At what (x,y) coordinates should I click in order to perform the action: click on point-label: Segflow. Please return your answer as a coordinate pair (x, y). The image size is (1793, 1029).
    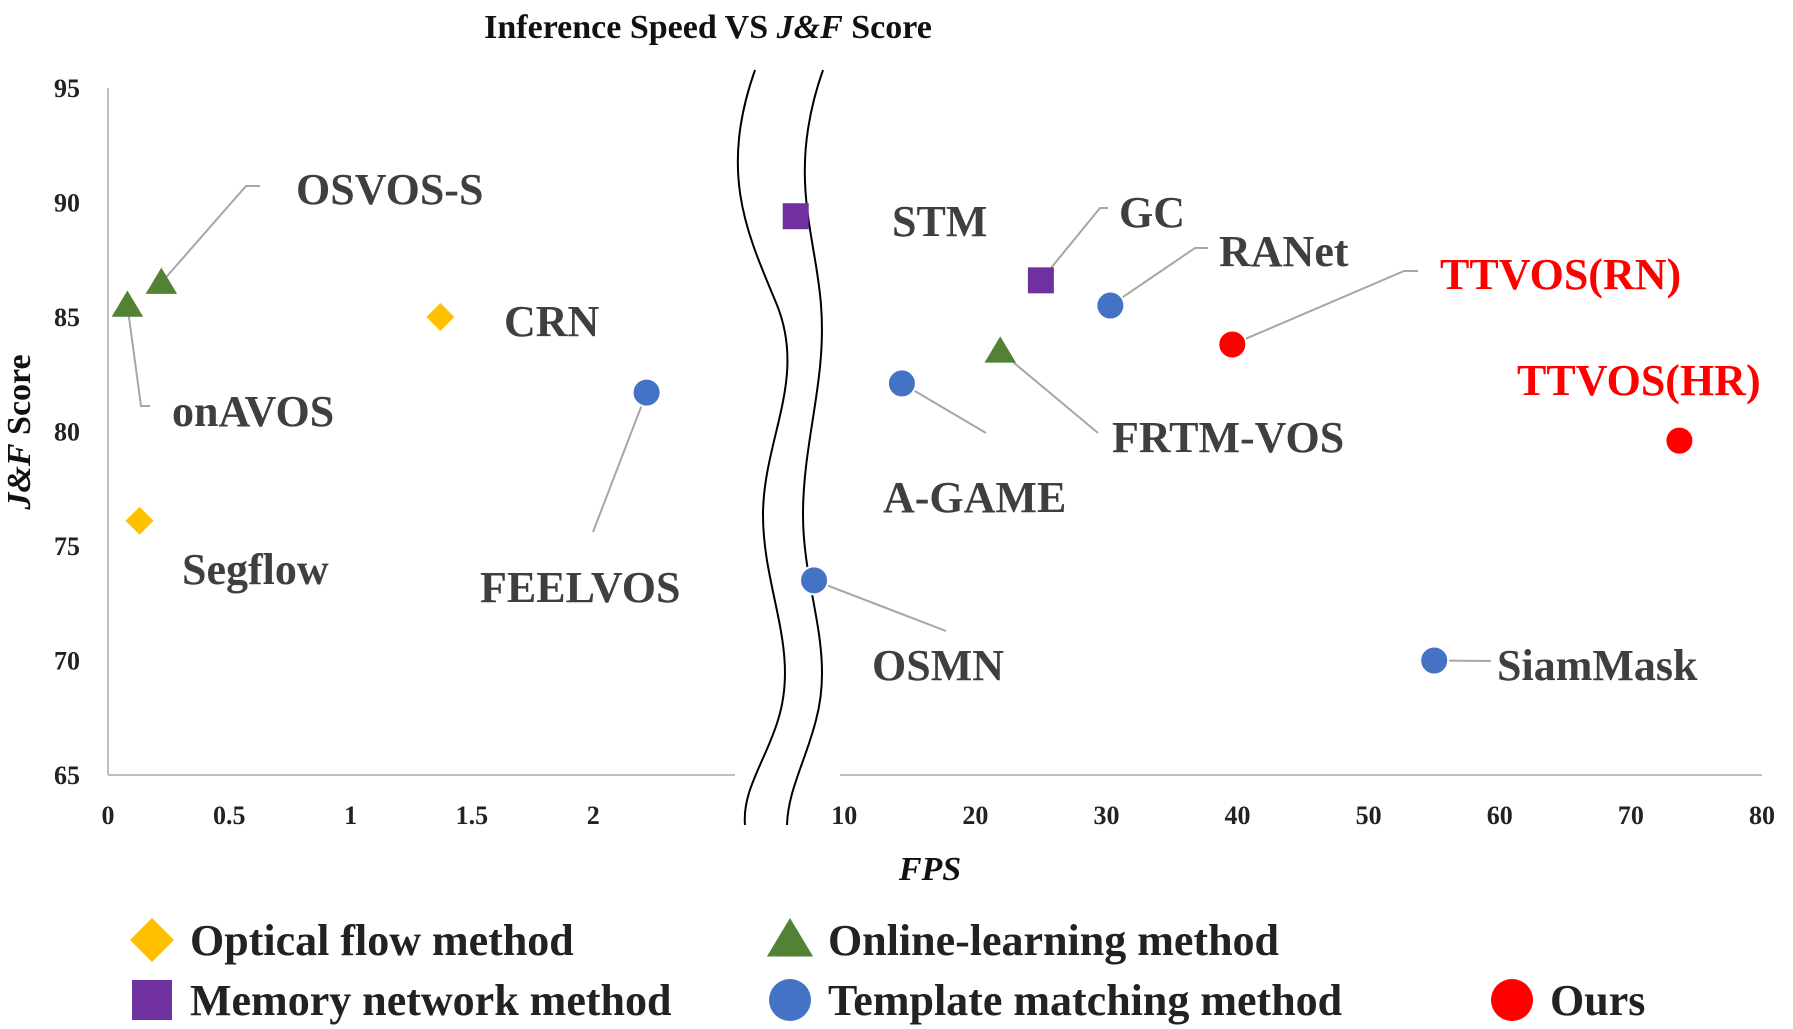
    Looking at the image, I should click on (255, 569).